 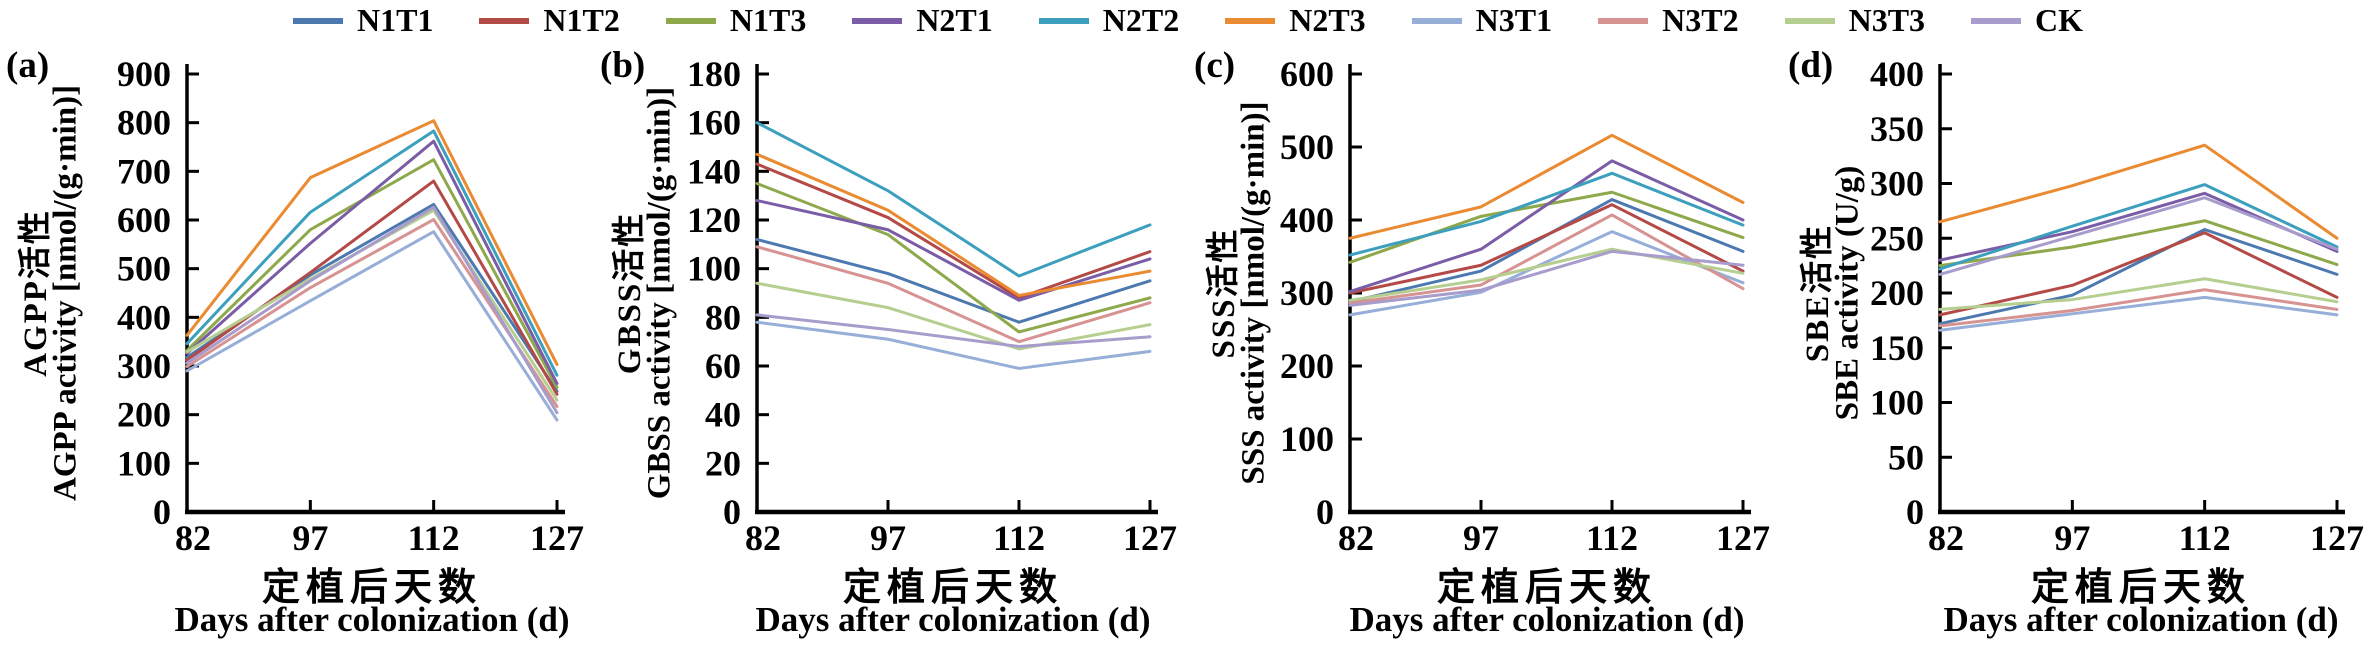 I want to click on legend-item-n2t3: N2T3, so click(x=1295, y=20).